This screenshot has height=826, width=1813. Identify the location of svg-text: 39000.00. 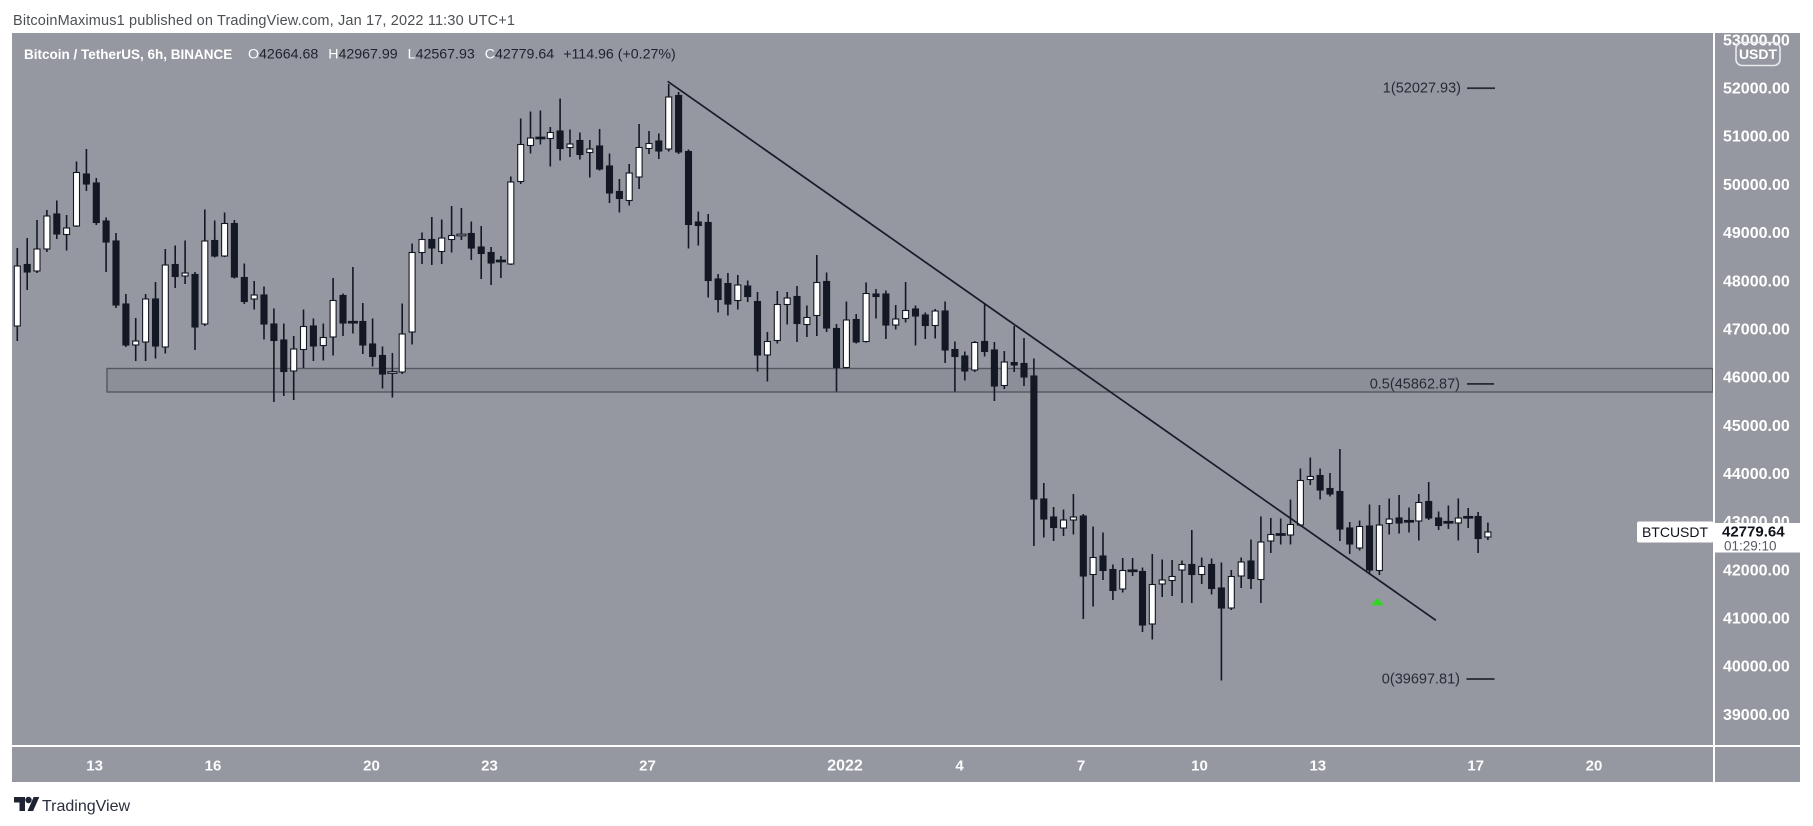
(1756, 715).